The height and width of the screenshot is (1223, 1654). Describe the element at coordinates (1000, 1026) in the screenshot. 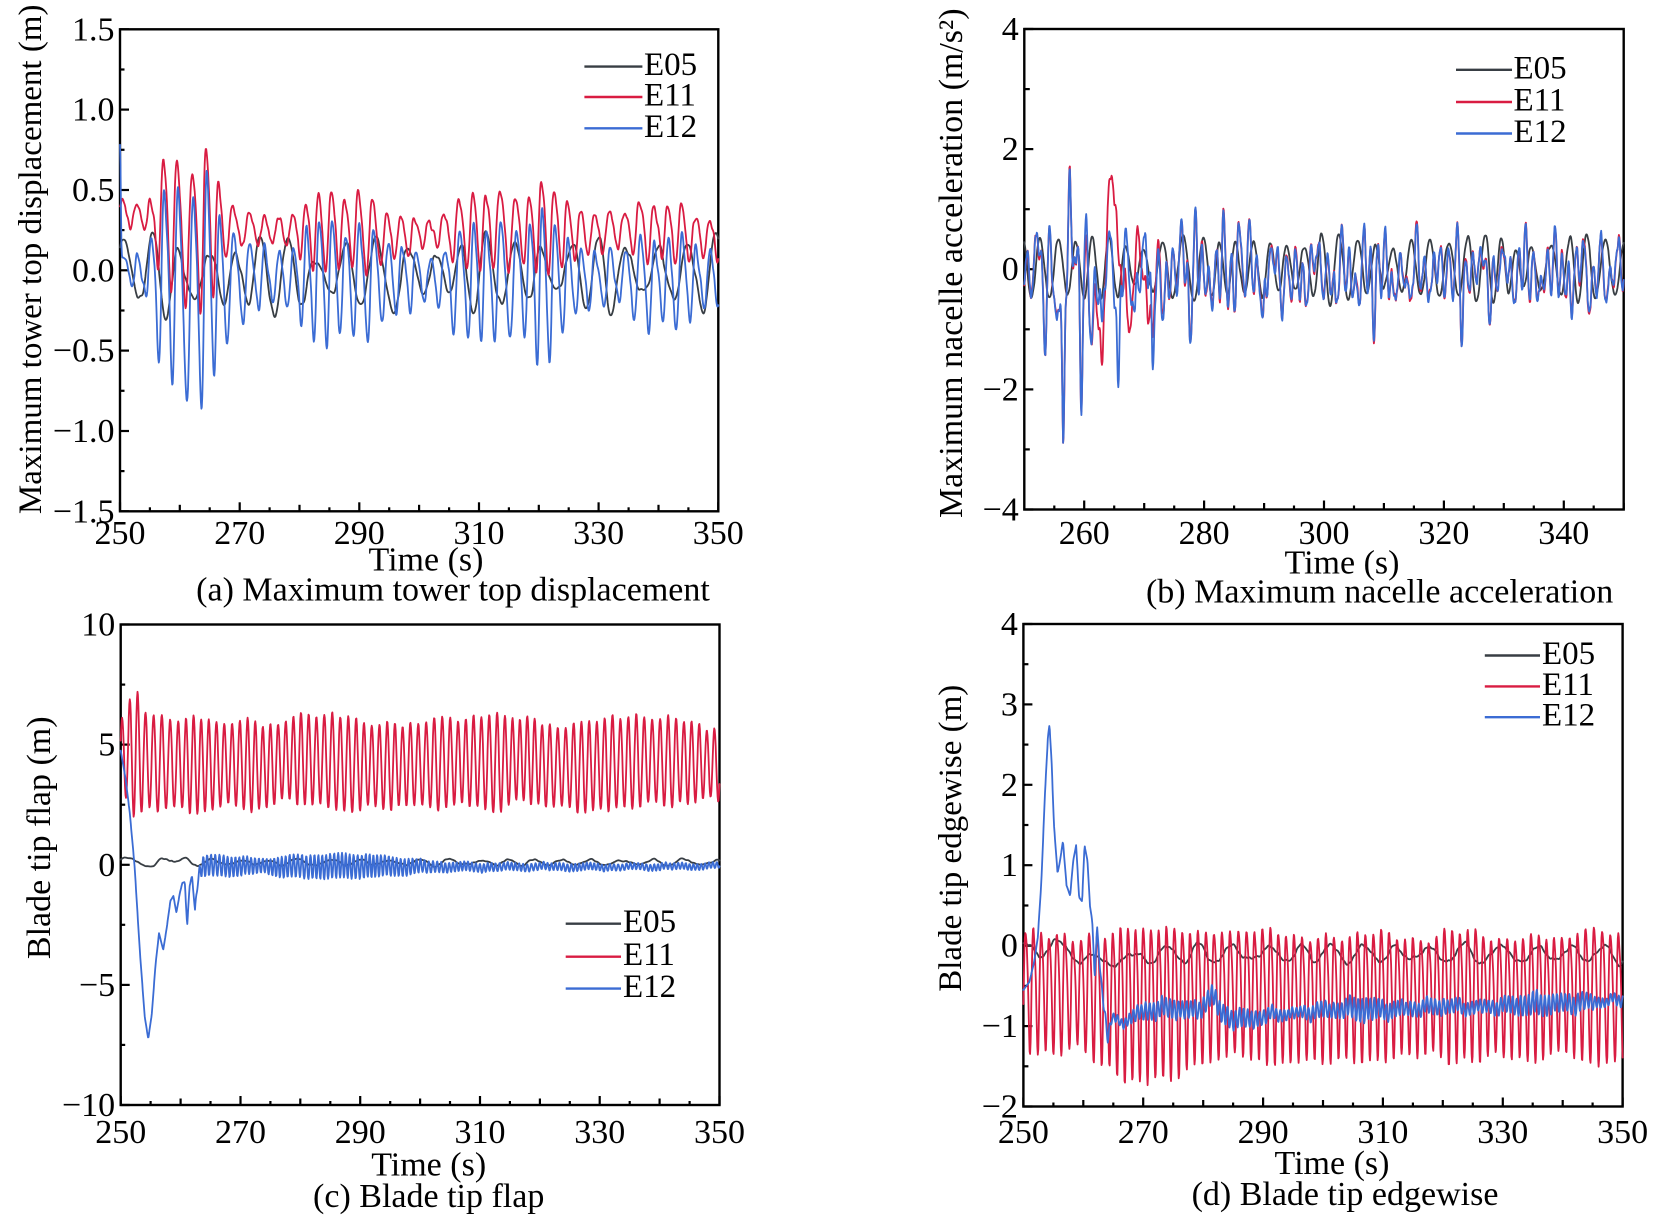

I see `svg-text: −1` at that location.